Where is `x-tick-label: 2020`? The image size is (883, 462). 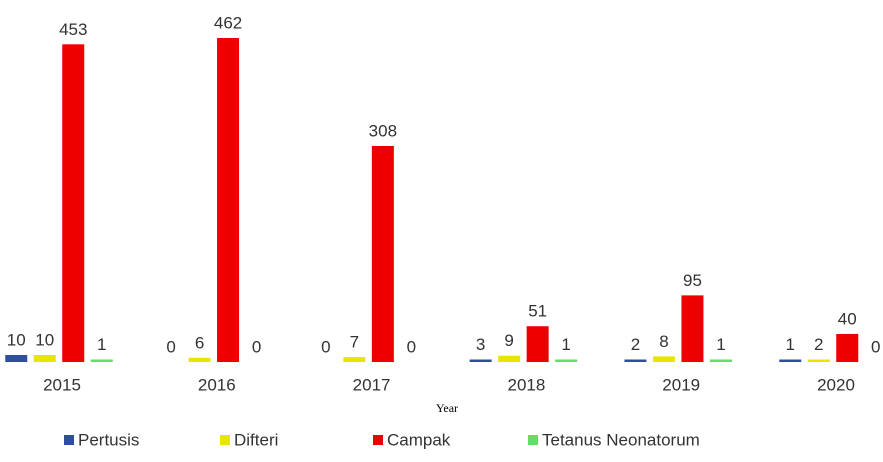 x-tick-label: 2020 is located at coordinates (836, 384).